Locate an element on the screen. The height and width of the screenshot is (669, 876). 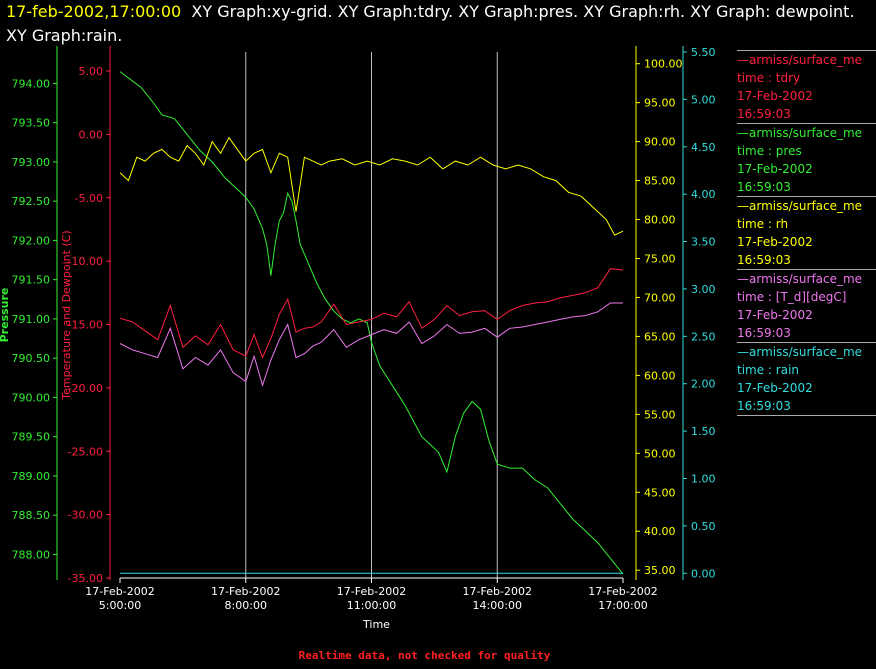
rain-tick-label: 3.00 is located at coordinates (703, 289).